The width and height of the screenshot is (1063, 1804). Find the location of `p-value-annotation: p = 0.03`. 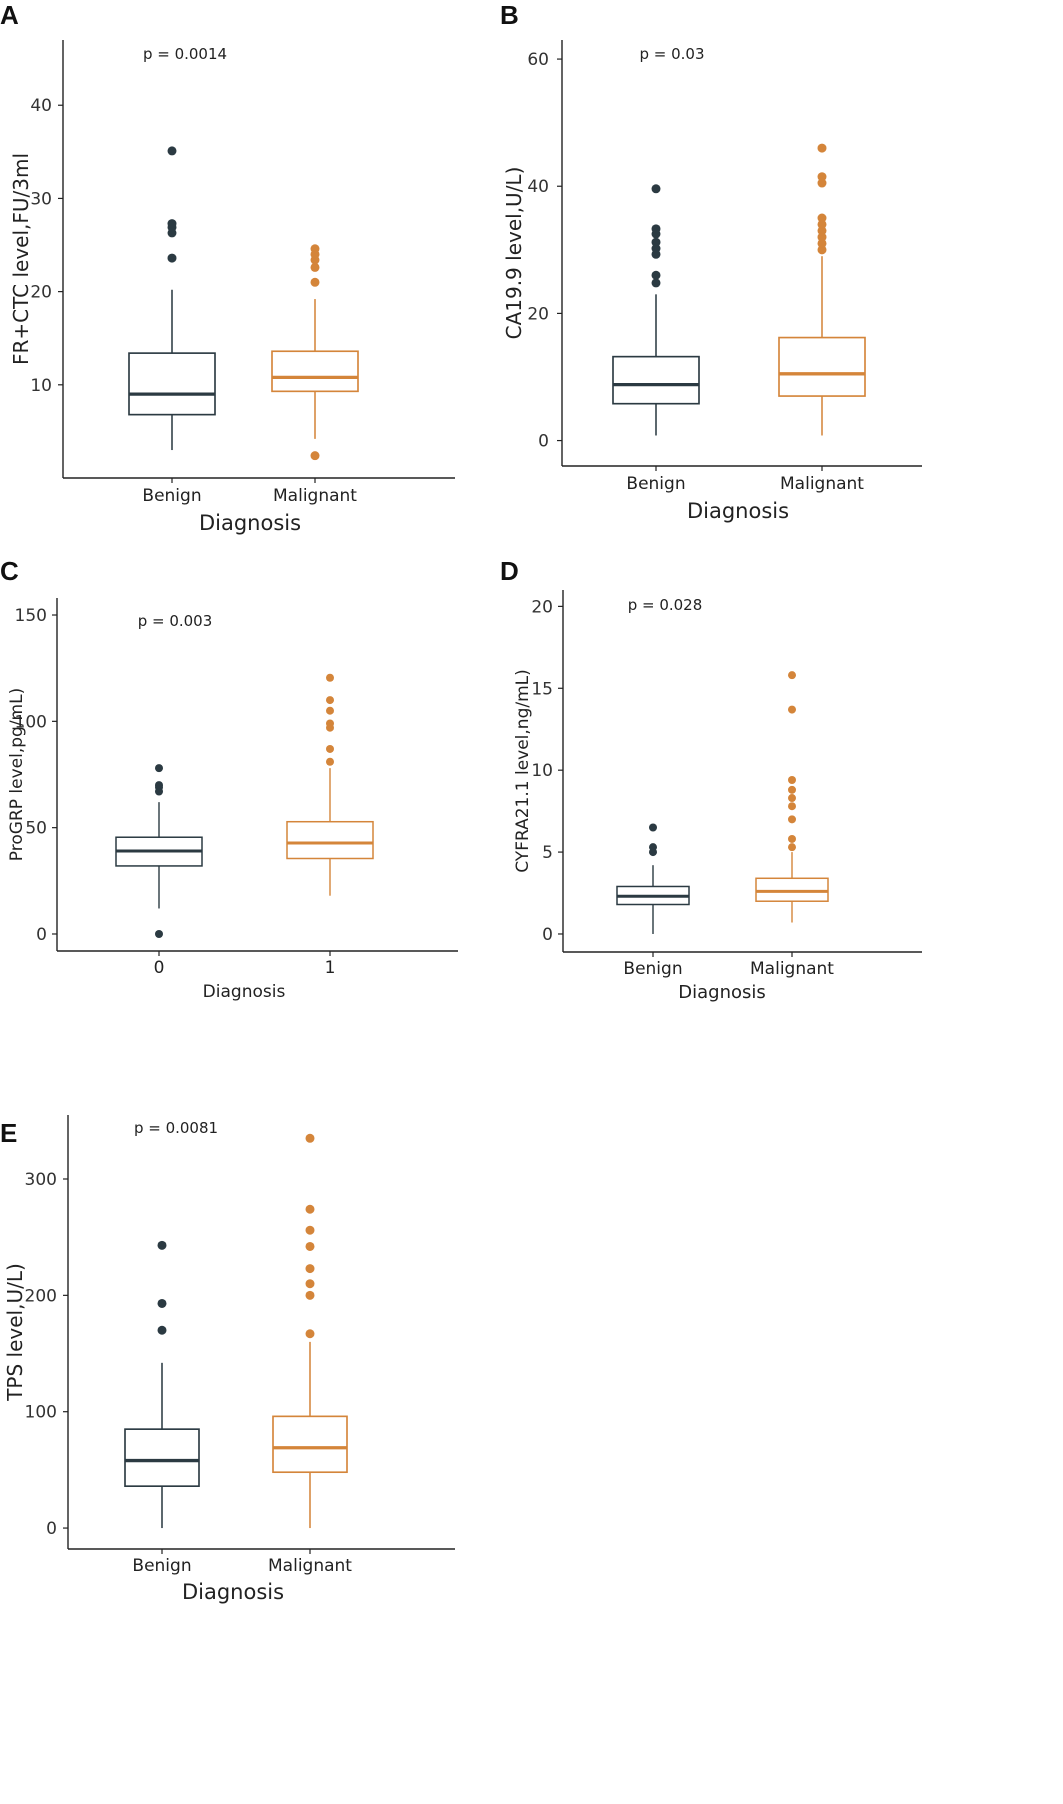

p-value-annotation: p = 0.03 is located at coordinates (671, 54).